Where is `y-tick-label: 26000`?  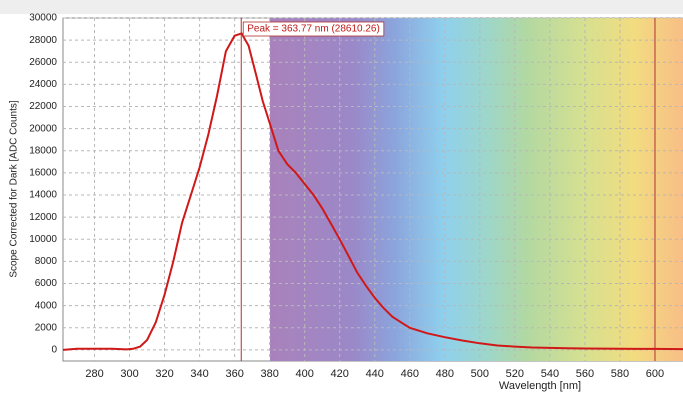
y-tick-label: 26000 is located at coordinates (43, 62).